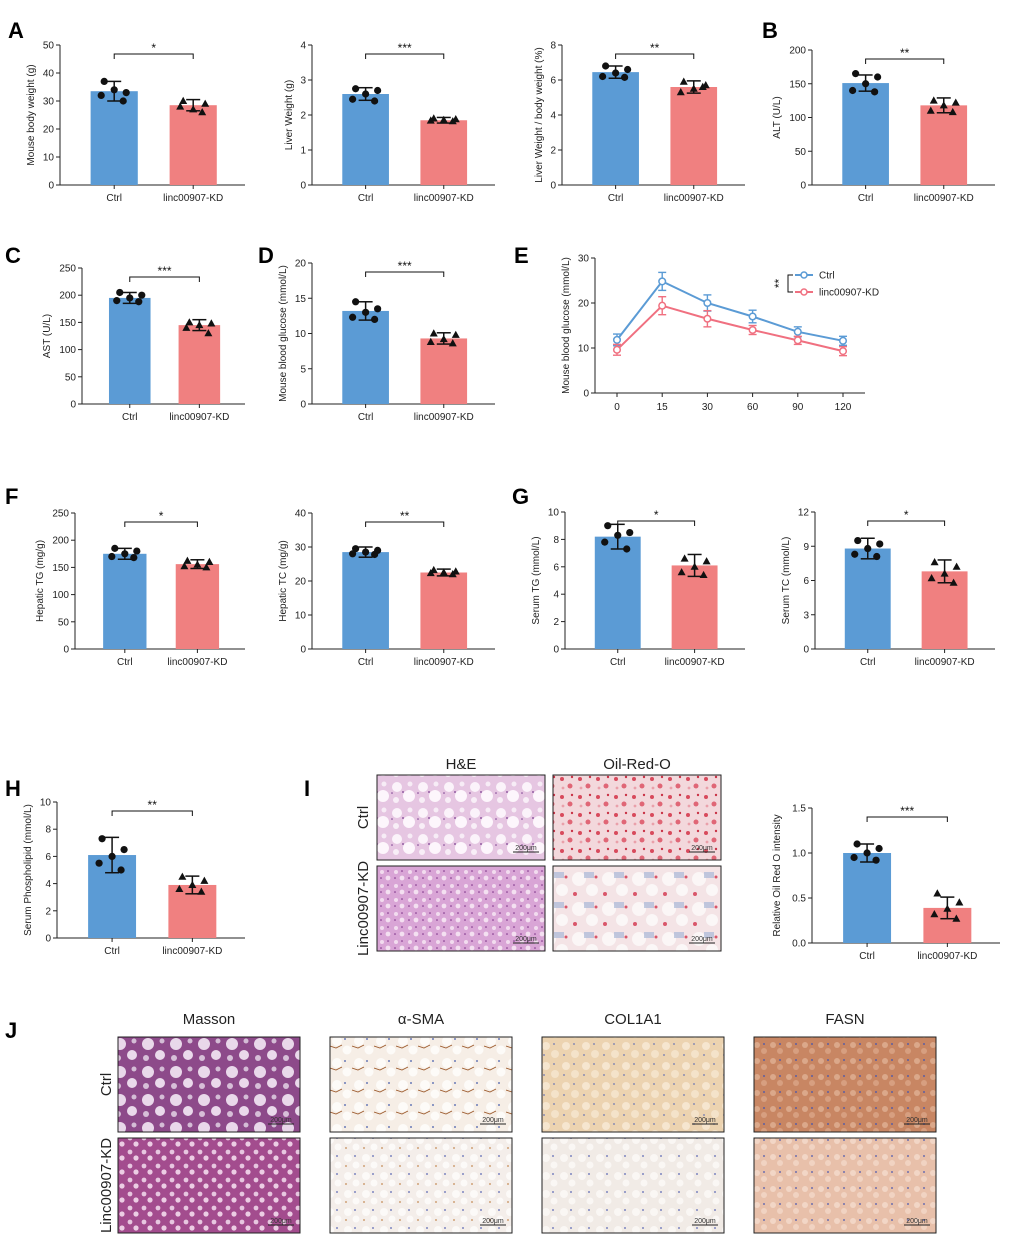 This screenshot has height=1243, width=1020. Describe the element at coordinates (11, 1030) in the screenshot. I see `panel-letter-j: J` at that location.